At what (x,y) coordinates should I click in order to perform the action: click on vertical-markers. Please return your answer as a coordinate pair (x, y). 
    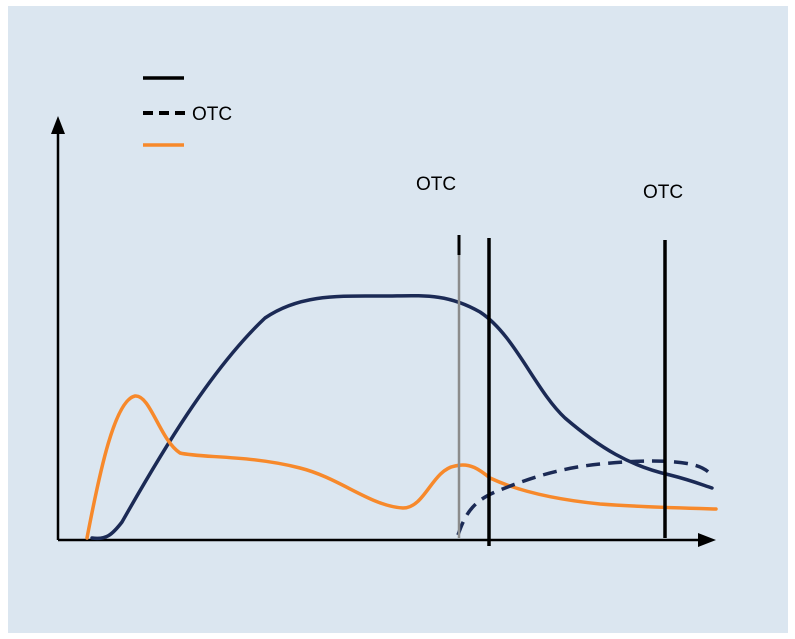
    Looking at the image, I should click on (562, 390).